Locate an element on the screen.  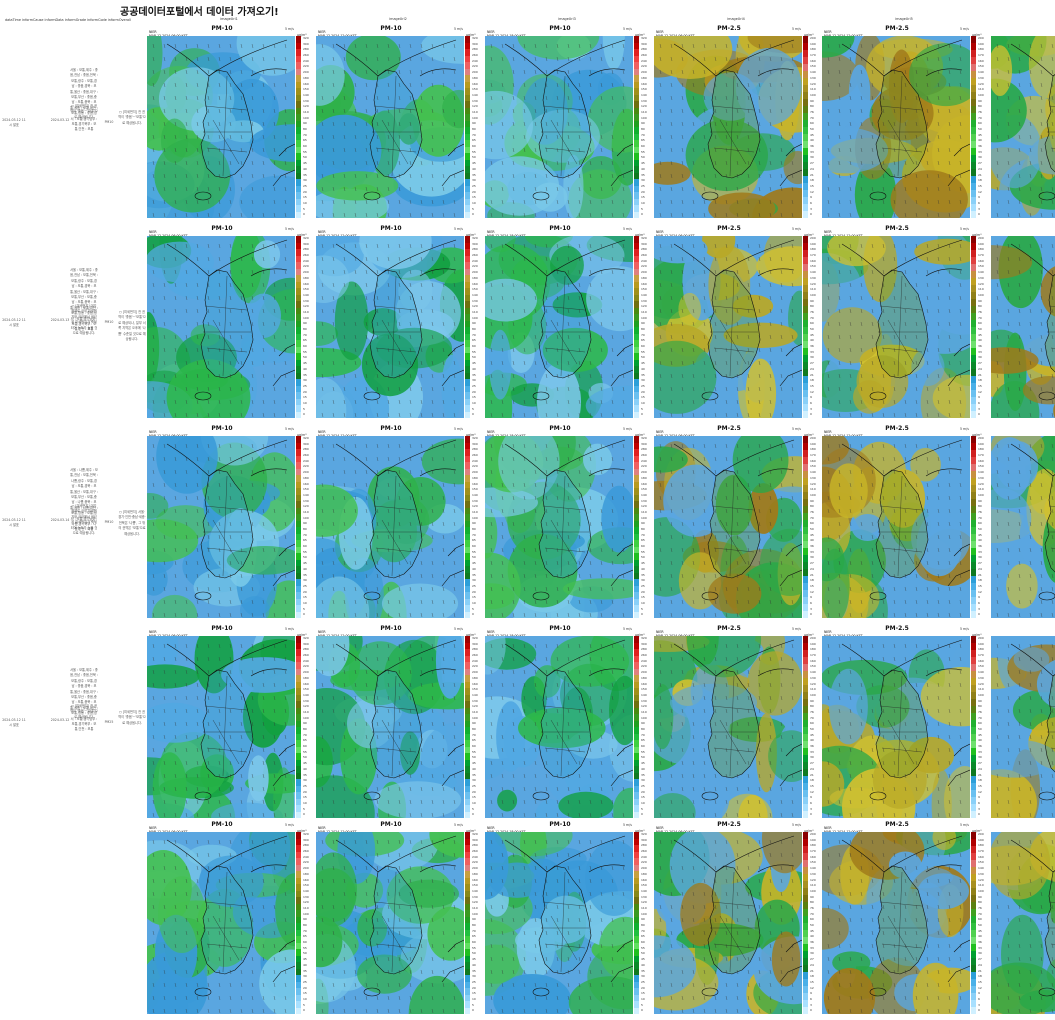
concentration-patch is located at coordinates (1022, 586).